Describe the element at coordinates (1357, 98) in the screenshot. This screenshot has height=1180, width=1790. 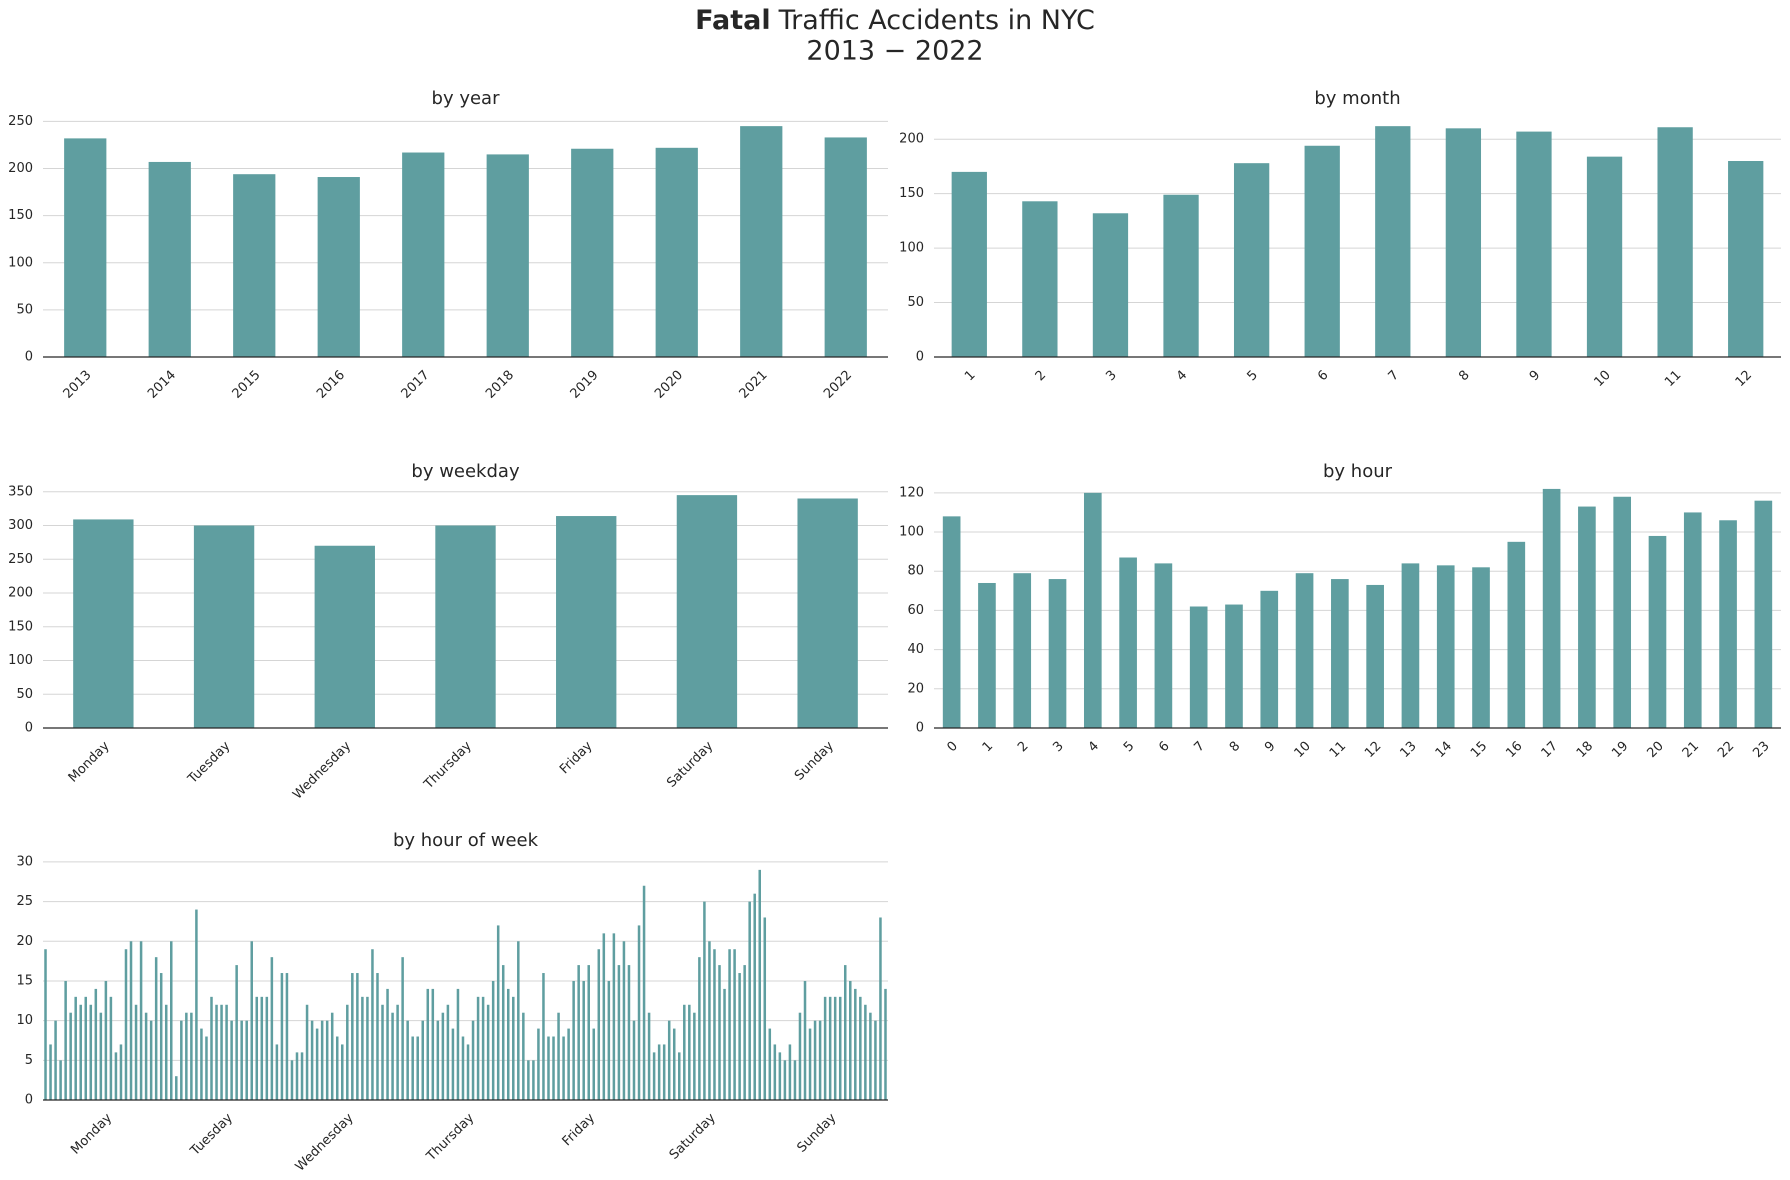
I see `subplot-title: by month` at that location.